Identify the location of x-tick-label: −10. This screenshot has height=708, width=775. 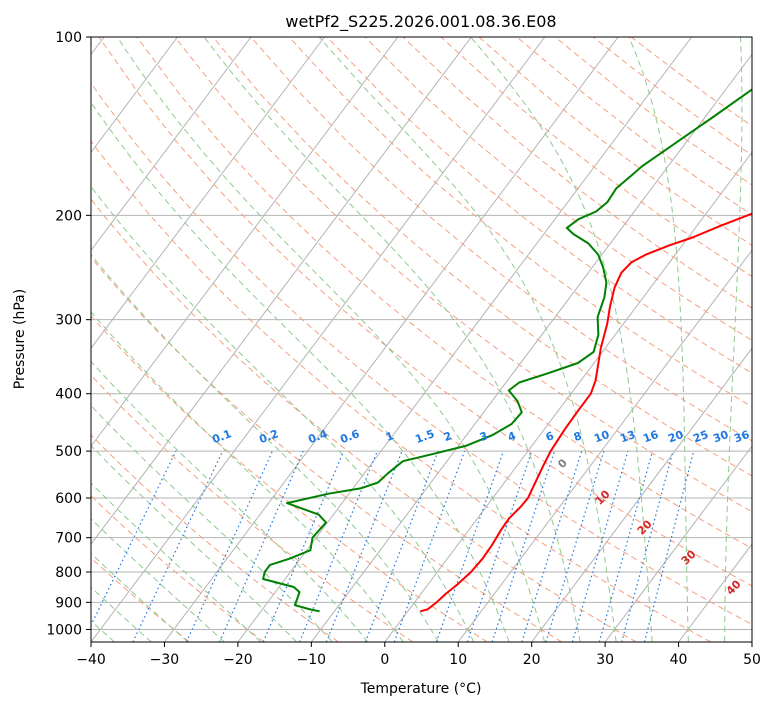
(312, 660).